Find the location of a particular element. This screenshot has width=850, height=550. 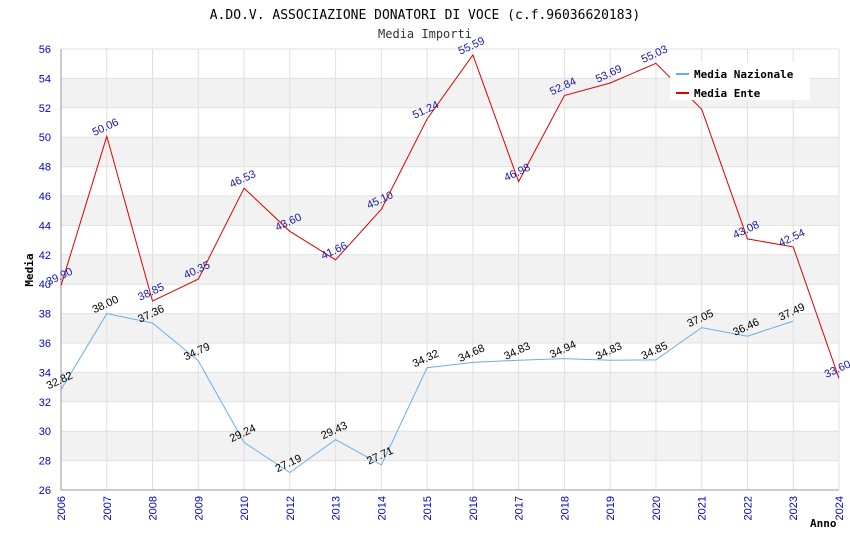

data-label: 38.00 is located at coordinates (106, 305).